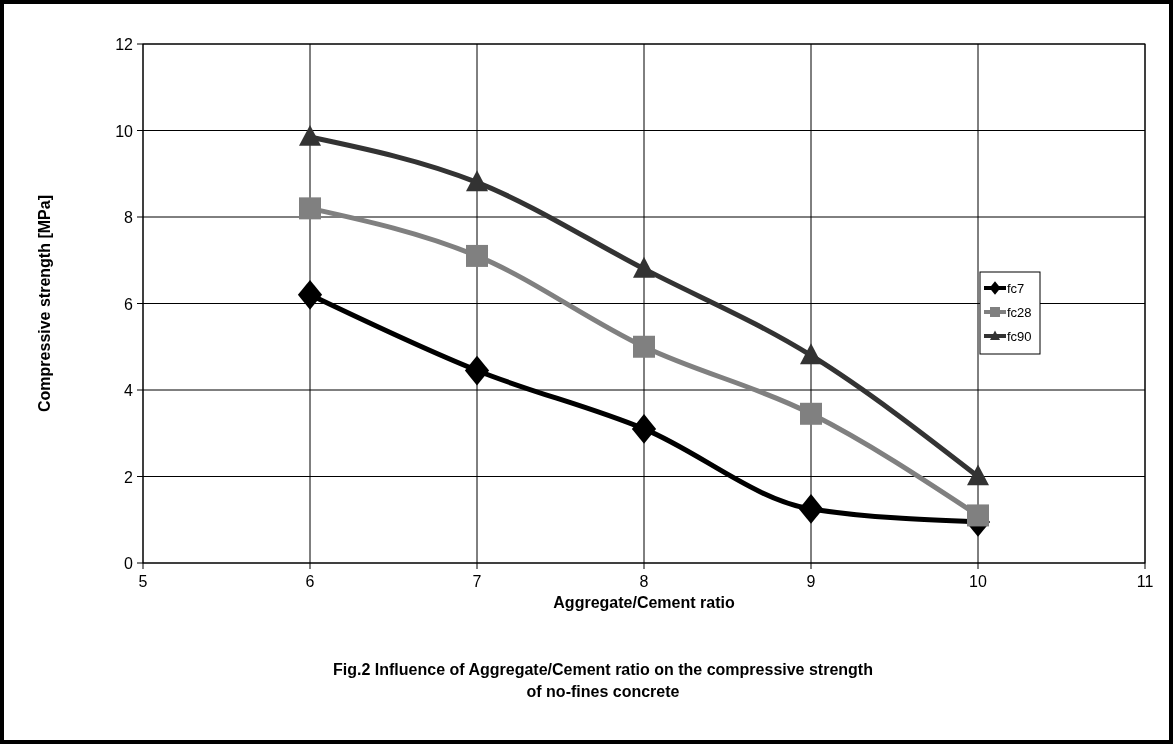 The width and height of the screenshot is (1173, 744). Describe the element at coordinates (129, 304) in the screenshot. I see `y-tick-label: 6` at that location.